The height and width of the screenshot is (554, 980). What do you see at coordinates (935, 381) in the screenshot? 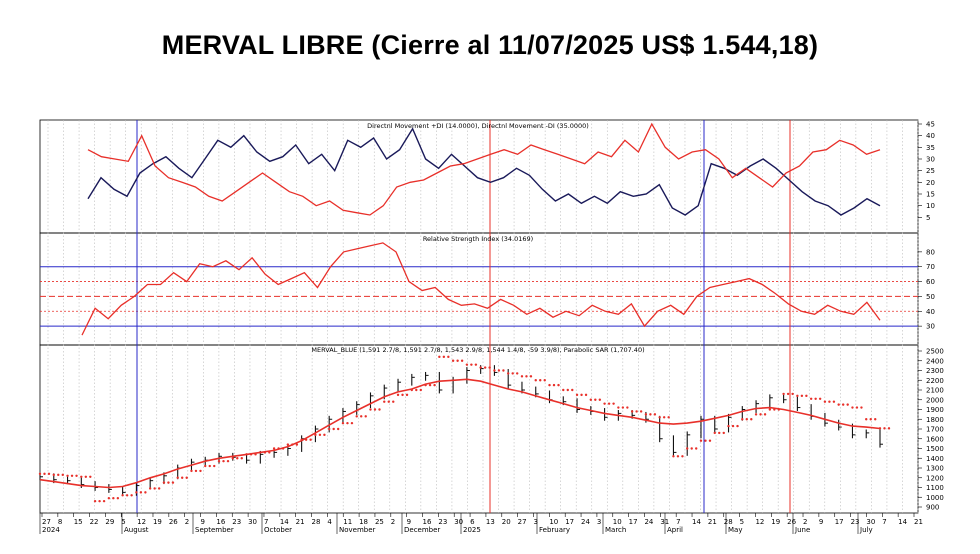
I see `y-tick-label: 2200` at bounding box center [935, 381].